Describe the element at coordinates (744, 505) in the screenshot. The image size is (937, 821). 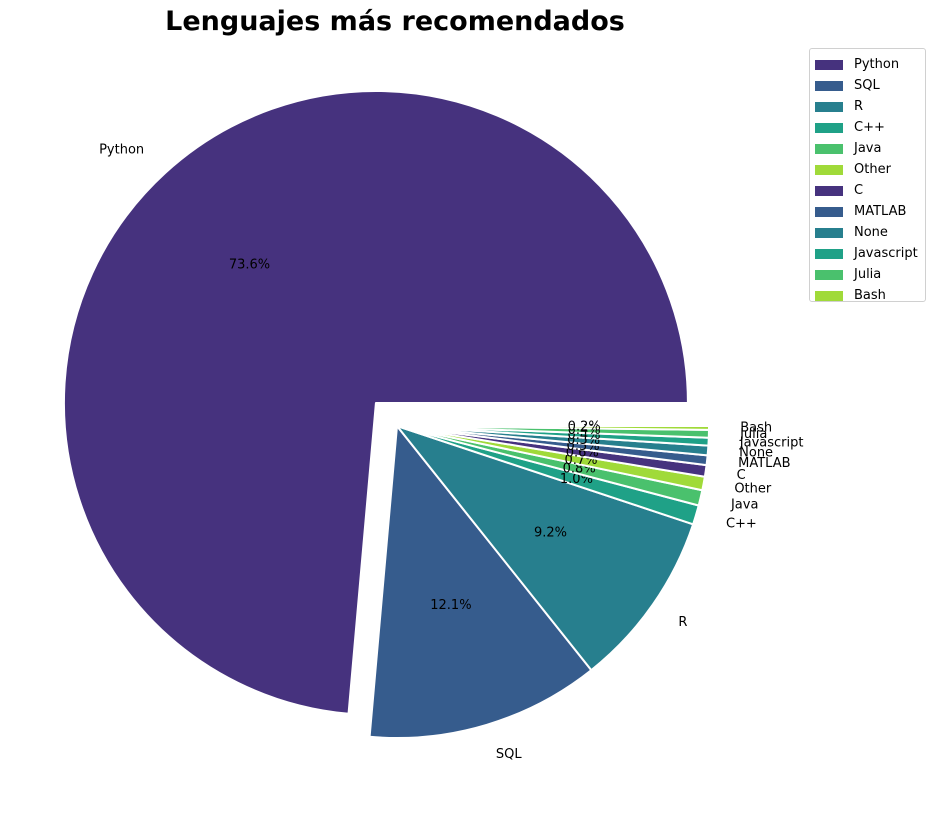
I see `category-label-java: Java` at that location.